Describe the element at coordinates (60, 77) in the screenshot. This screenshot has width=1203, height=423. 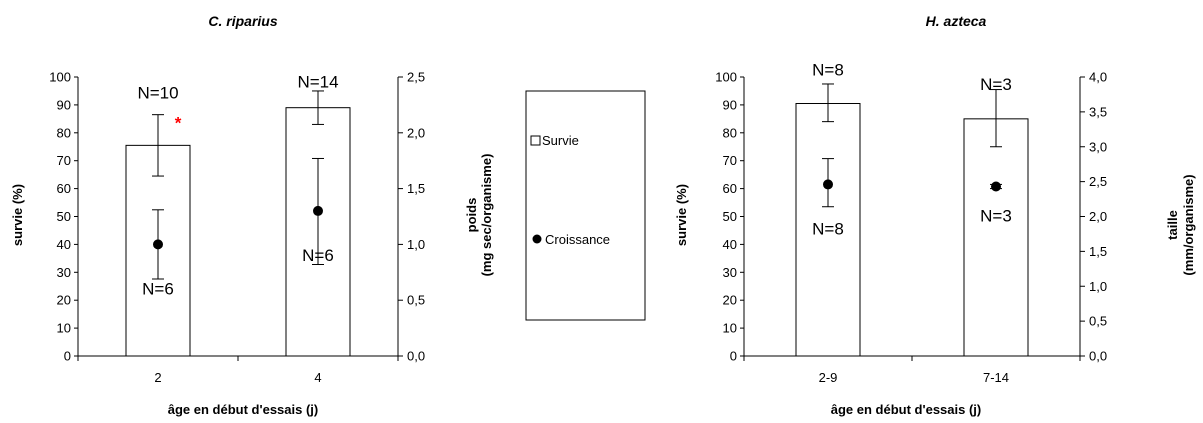
I see `chart1-ytick-label: 100` at that location.